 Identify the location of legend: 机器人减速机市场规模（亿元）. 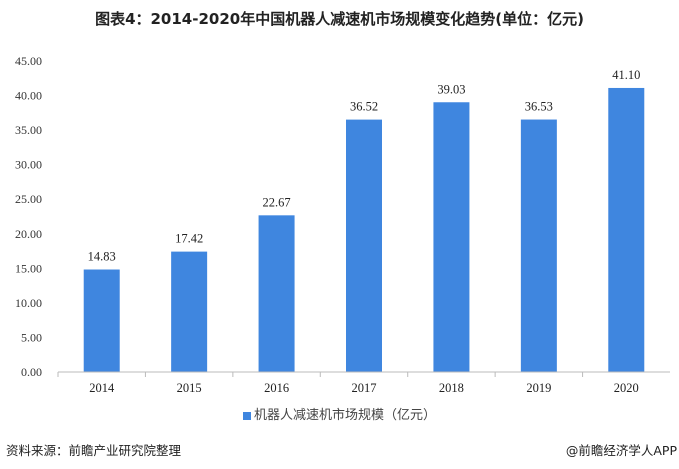
(339, 413).